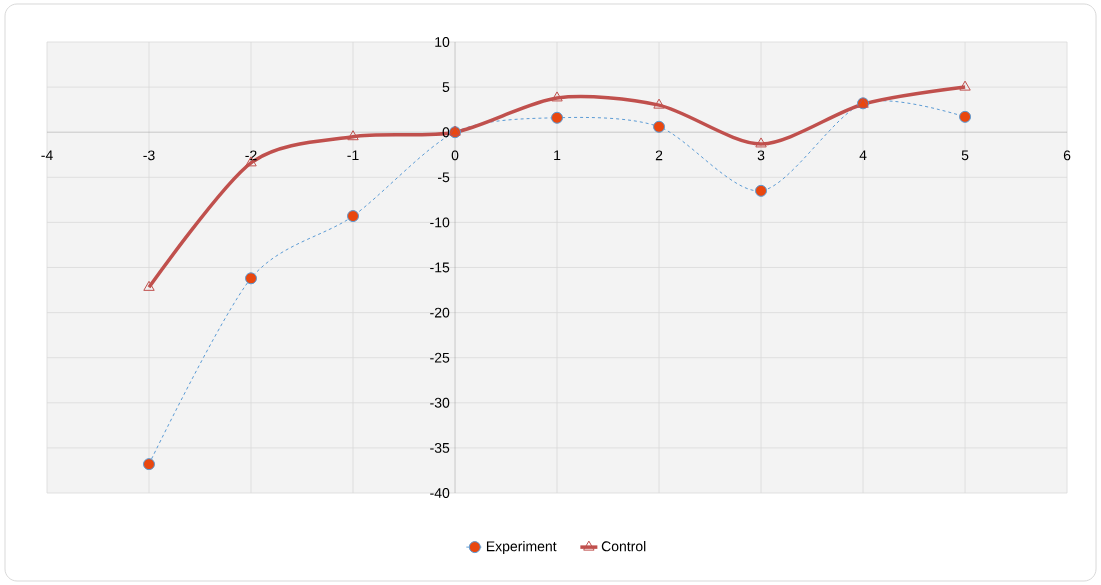 This screenshot has height=585, width=1101. What do you see at coordinates (353, 155) in the screenshot?
I see `x-tick-label: -1` at bounding box center [353, 155].